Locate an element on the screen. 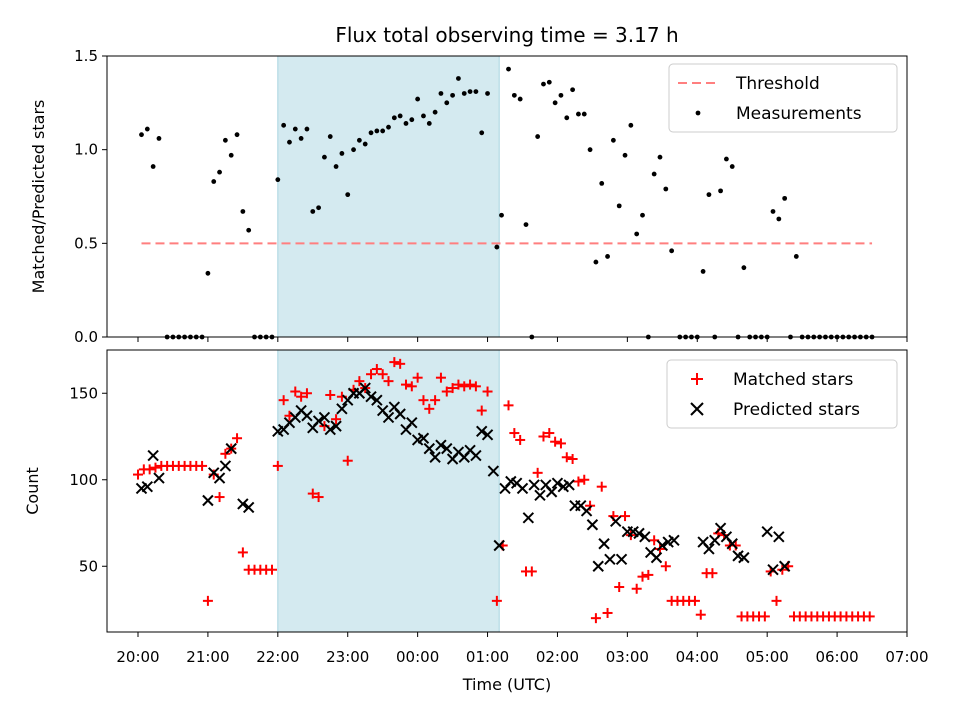 This screenshot has width=960, height=720. legend-measurement-swatch is located at coordinates (698, 113).